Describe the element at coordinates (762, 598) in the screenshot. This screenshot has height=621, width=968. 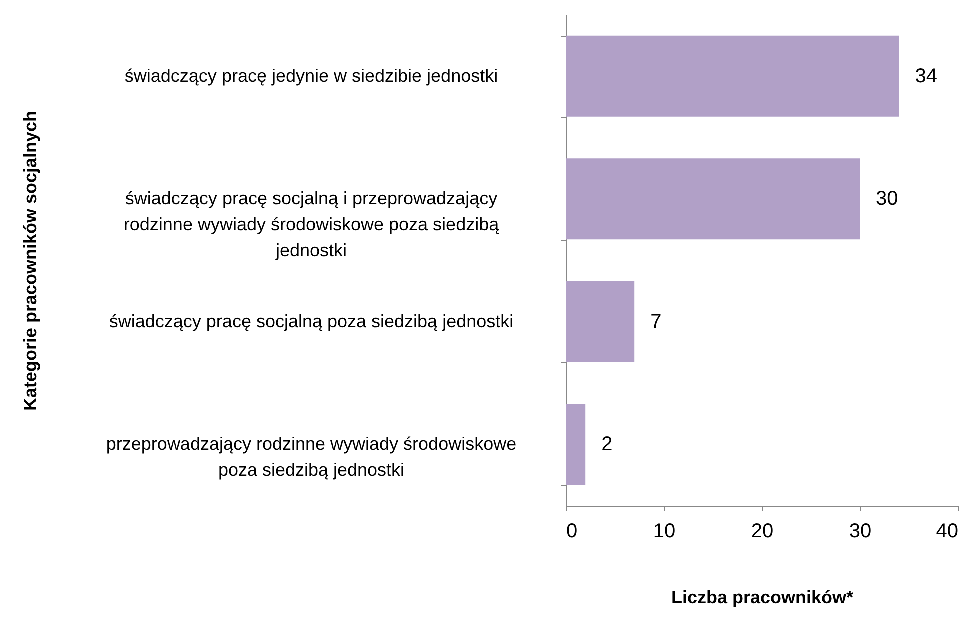
I see `x-axis-title: Liczba pracowników*` at that location.